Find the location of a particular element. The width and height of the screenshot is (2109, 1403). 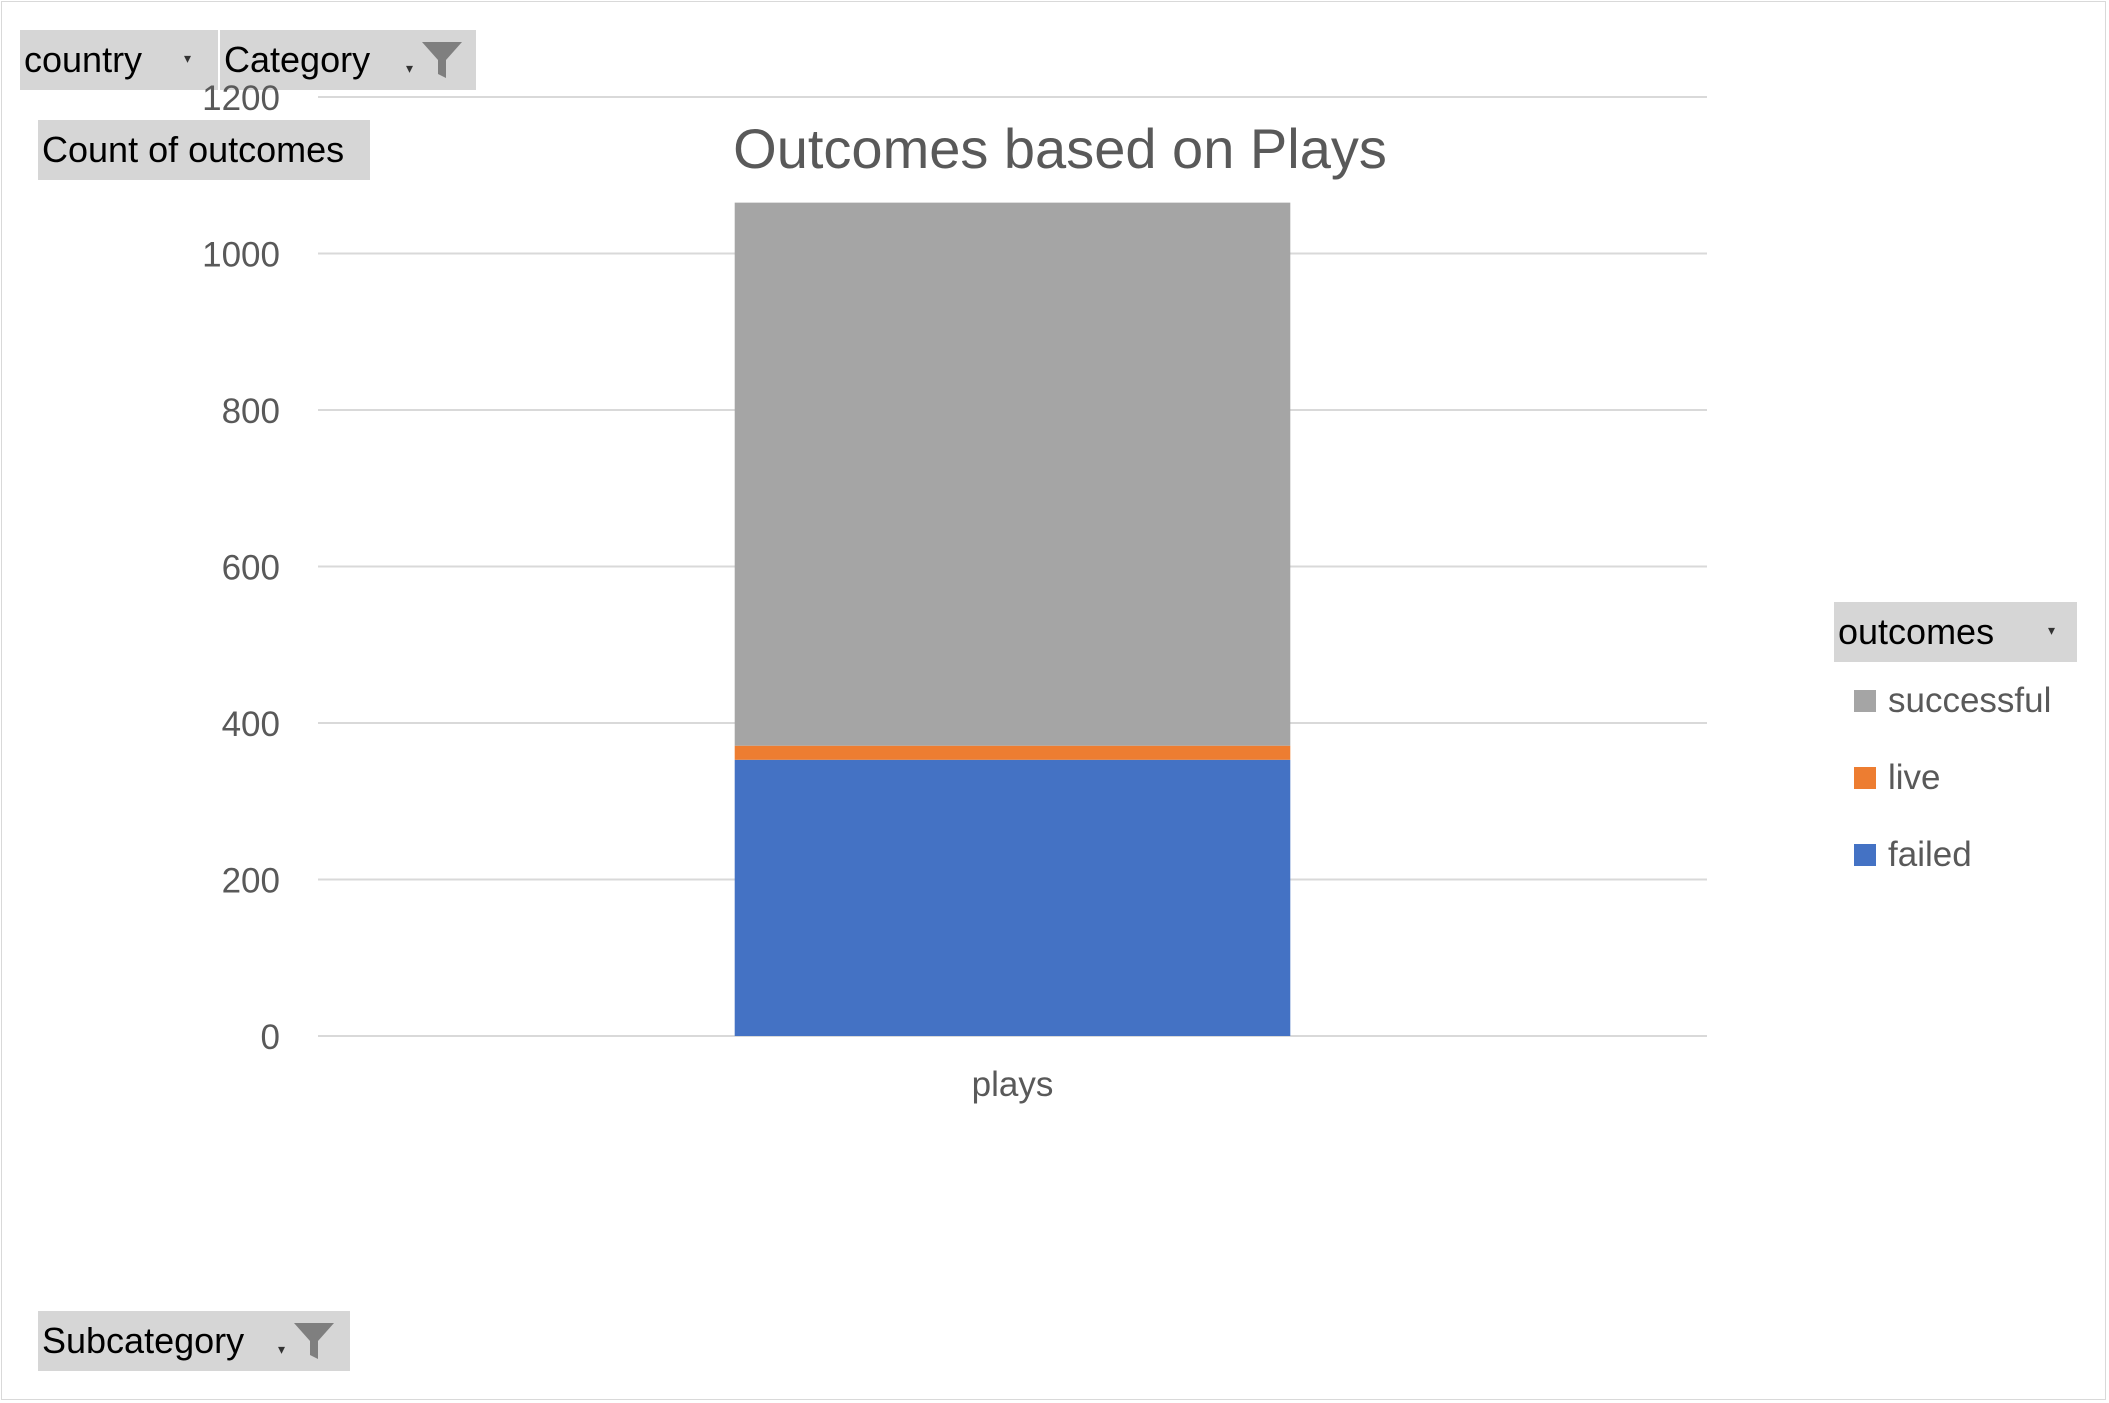

y-tick-label: 1000 is located at coordinates (241, 255).